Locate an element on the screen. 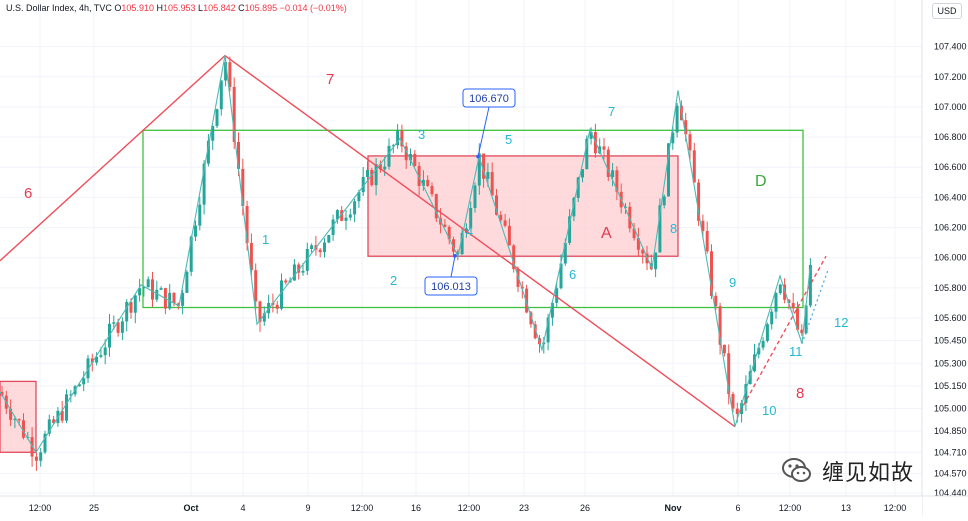  wave-label-cyan: 6 is located at coordinates (572, 274).